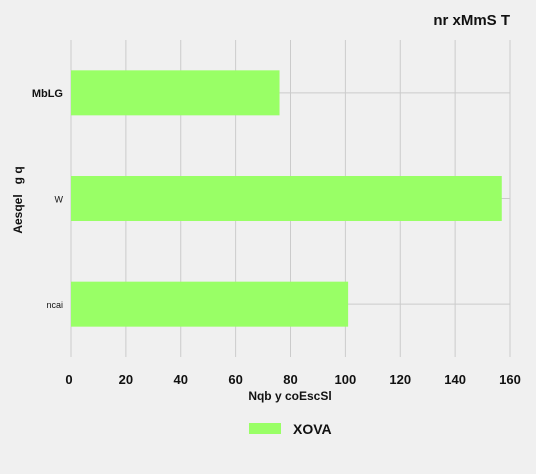 The height and width of the screenshot is (474, 536). Describe the element at coordinates (59, 200) in the screenshot. I see `y-tick-label-1: W` at that location.